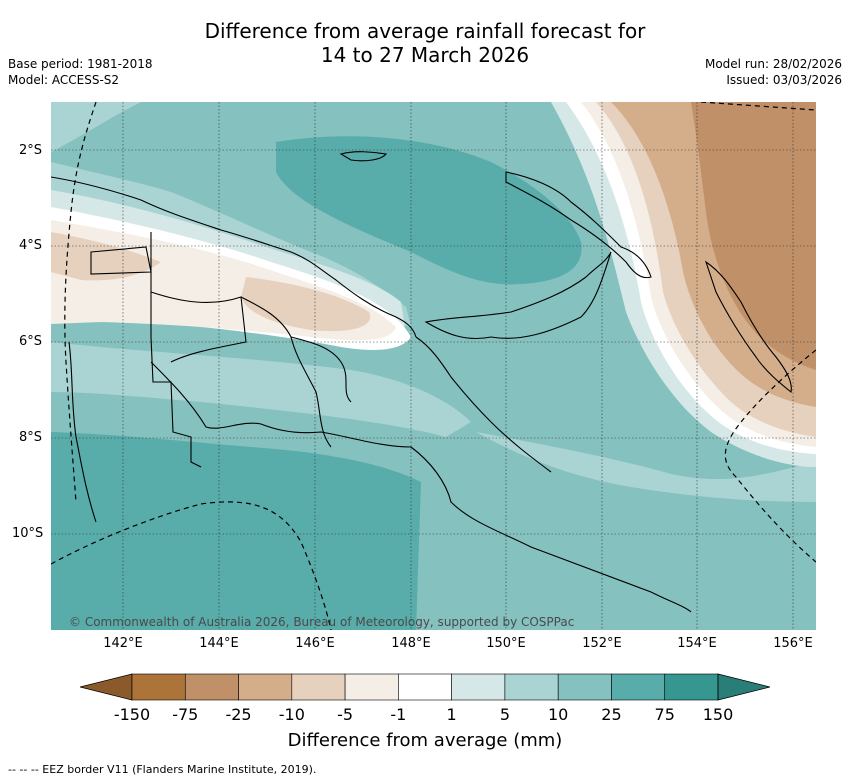  I want to click on zone-5-10-northwest, so click(96, 127).